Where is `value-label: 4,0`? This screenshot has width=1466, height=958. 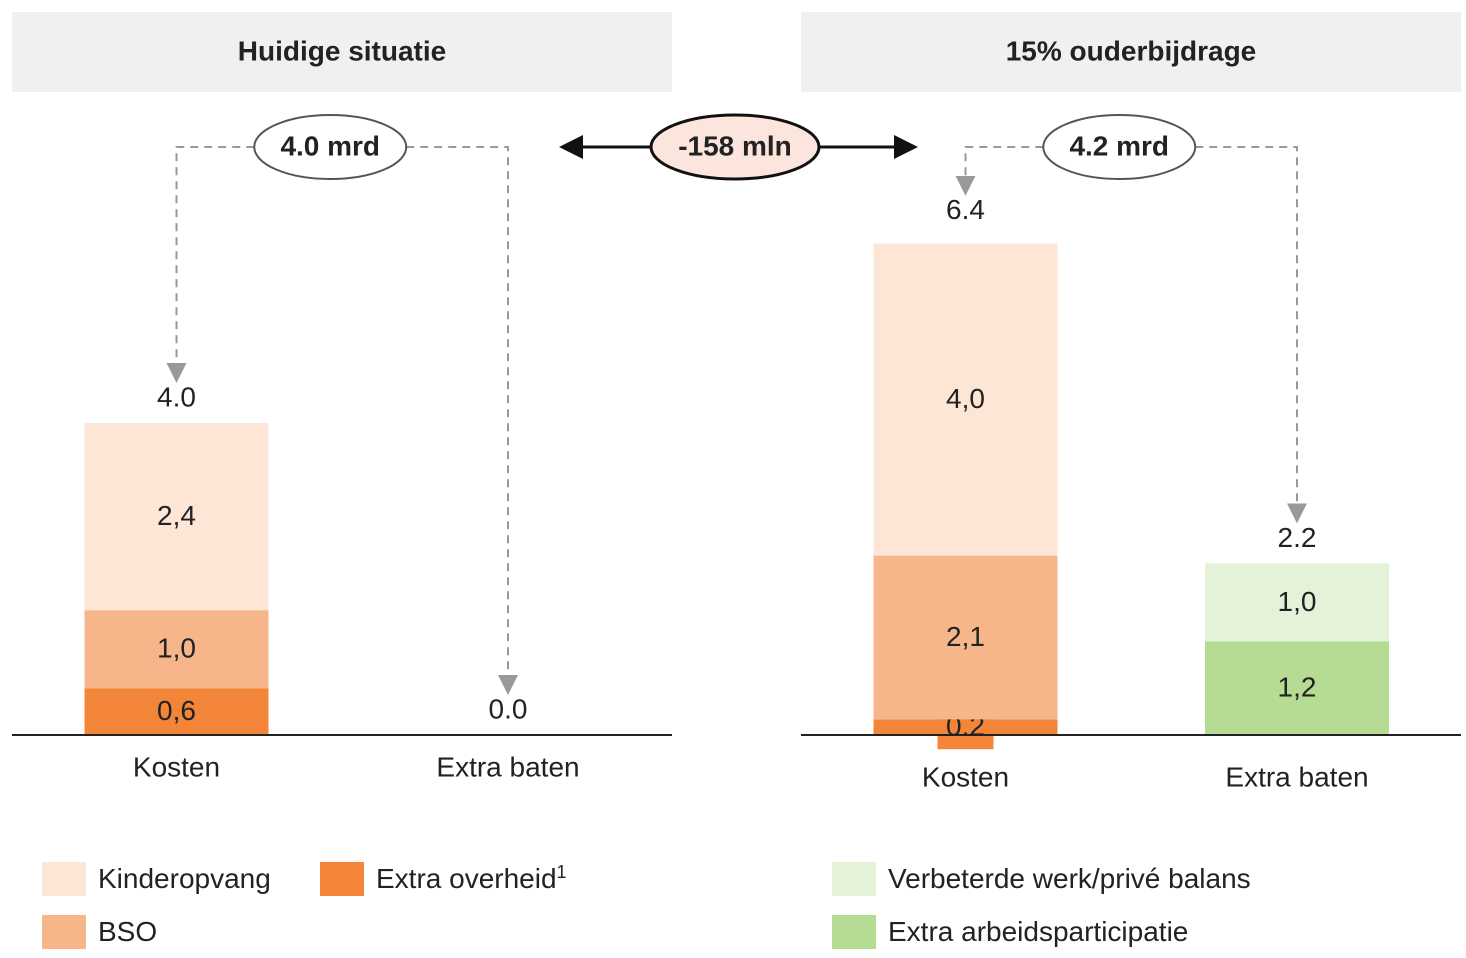
value-label: 4,0 is located at coordinates (965, 398).